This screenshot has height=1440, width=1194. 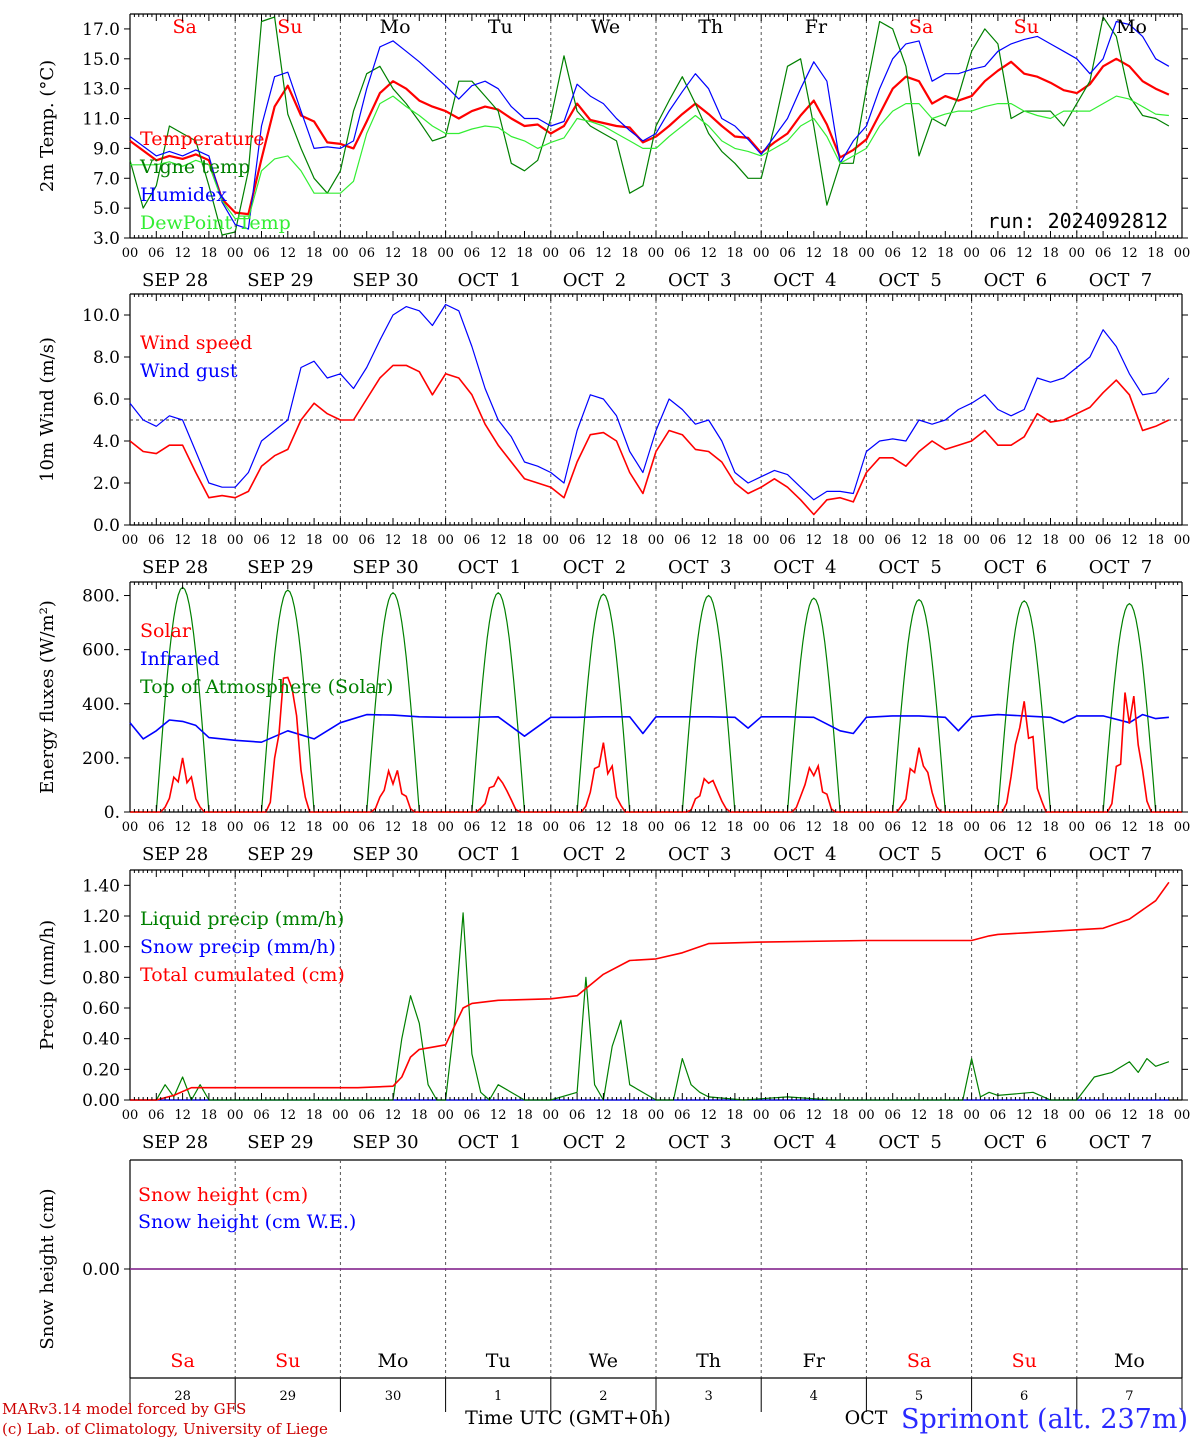 What do you see at coordinates (166, 631) in the screenshot?
I see `legend-entry: Solar` at bounding box center [166, 631].